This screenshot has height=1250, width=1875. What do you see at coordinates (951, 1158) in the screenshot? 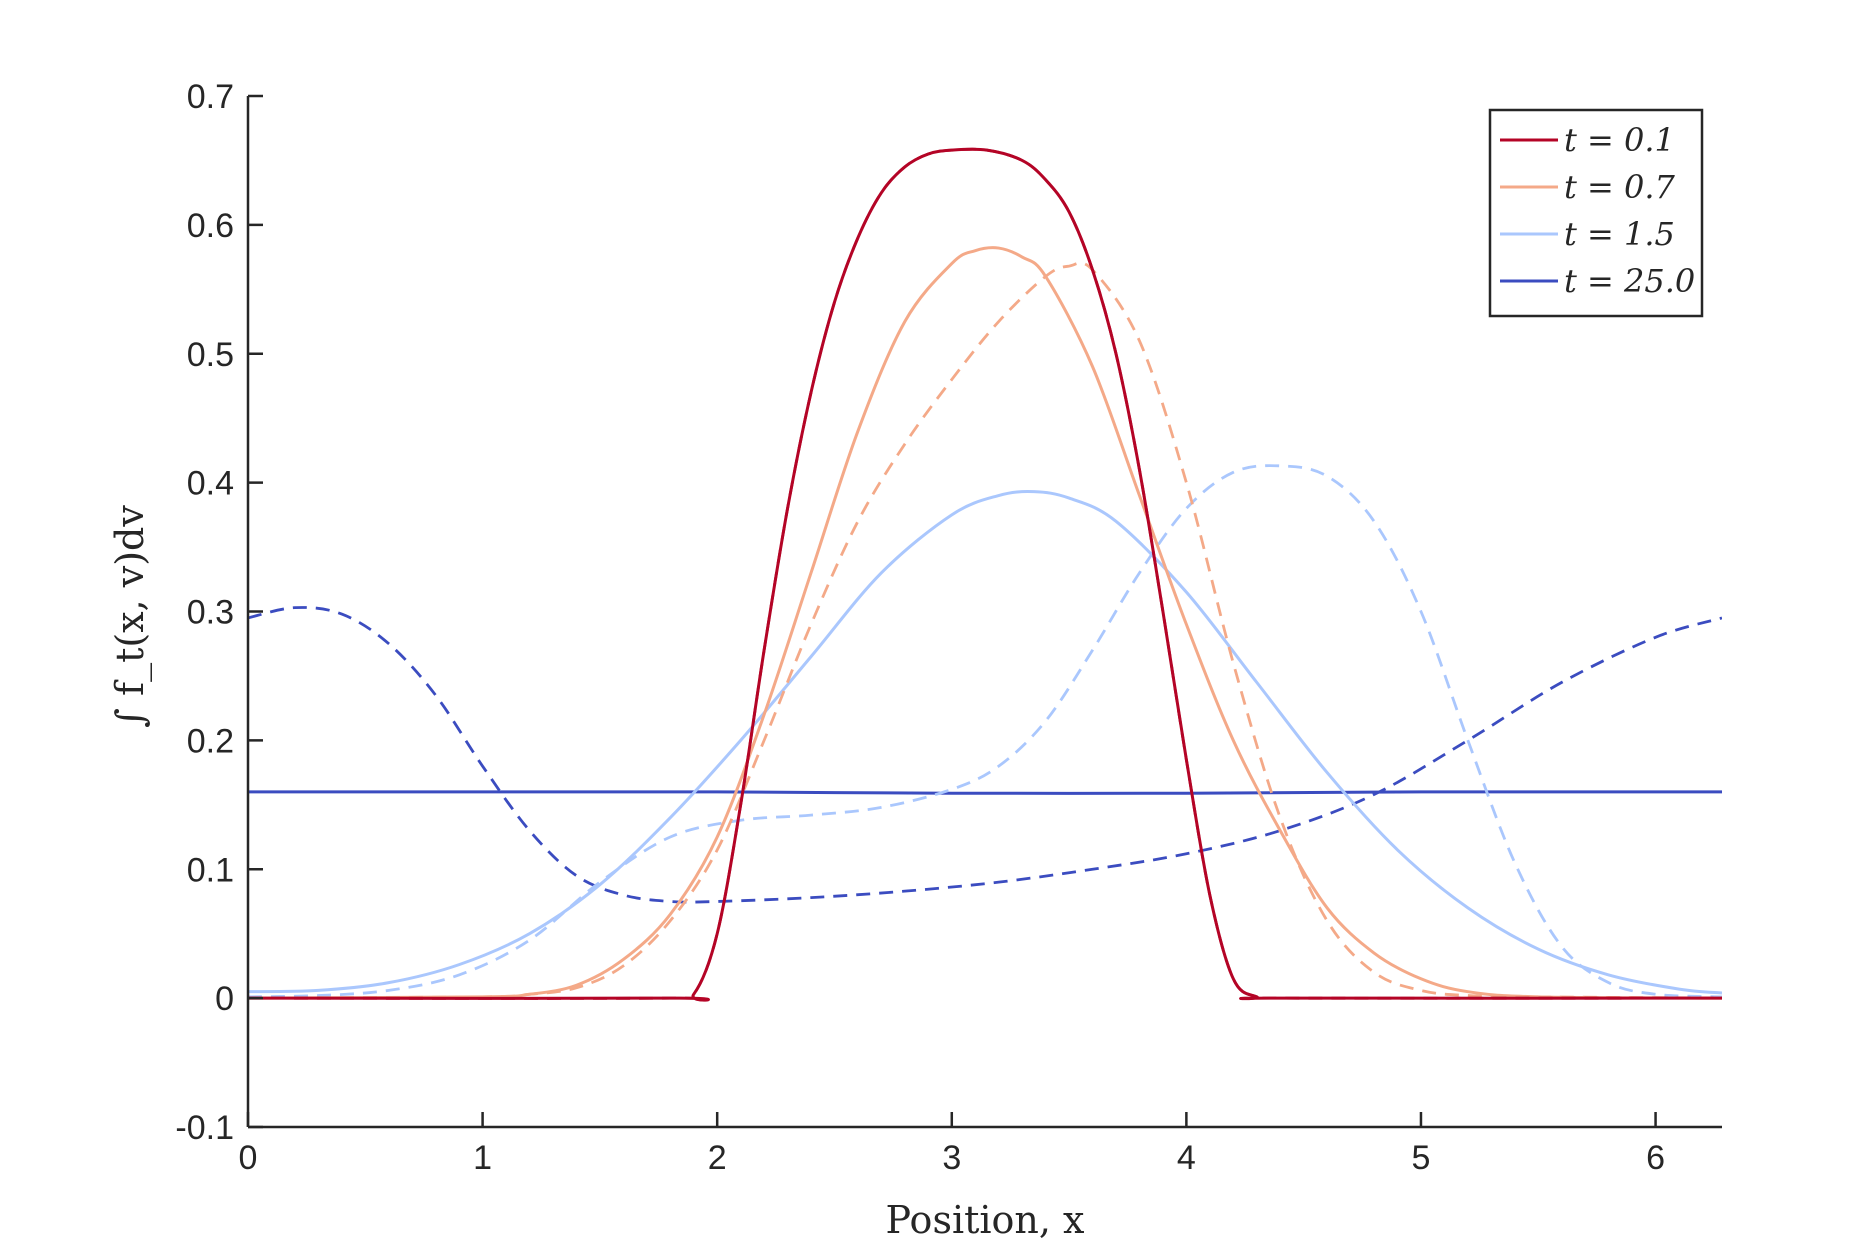
I see `x-tick-label: 3` at bounding box center [951, 1158].